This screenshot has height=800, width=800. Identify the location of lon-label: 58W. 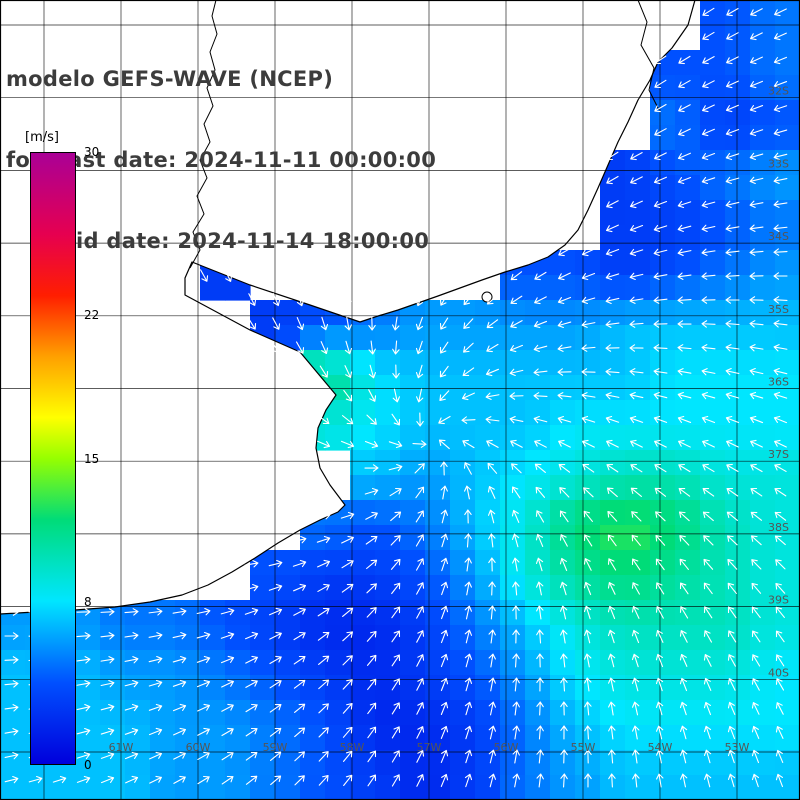
(352, 747).